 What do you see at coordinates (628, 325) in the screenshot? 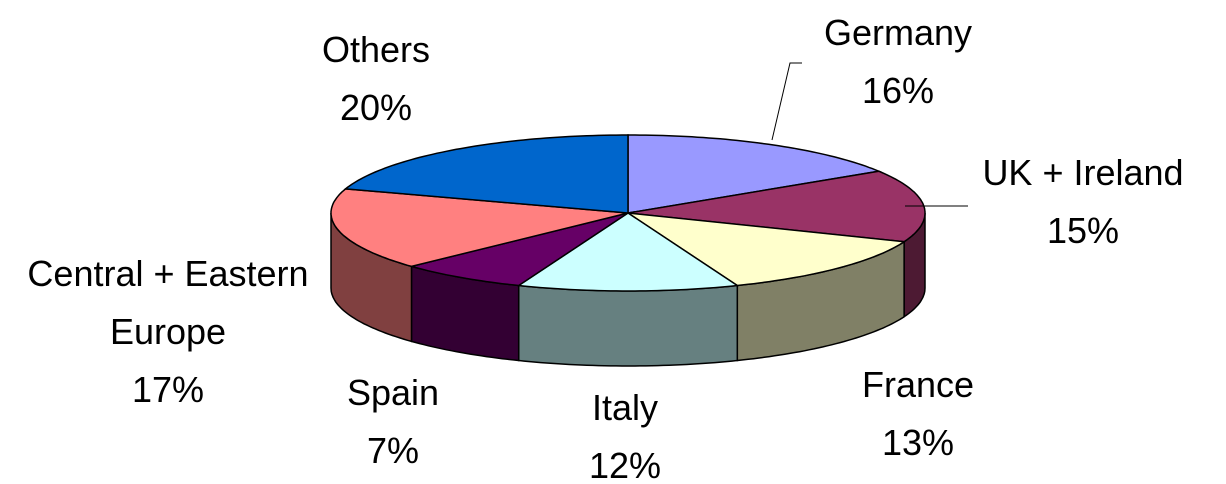
I see `pie-side` at bounding box center [628, 325].